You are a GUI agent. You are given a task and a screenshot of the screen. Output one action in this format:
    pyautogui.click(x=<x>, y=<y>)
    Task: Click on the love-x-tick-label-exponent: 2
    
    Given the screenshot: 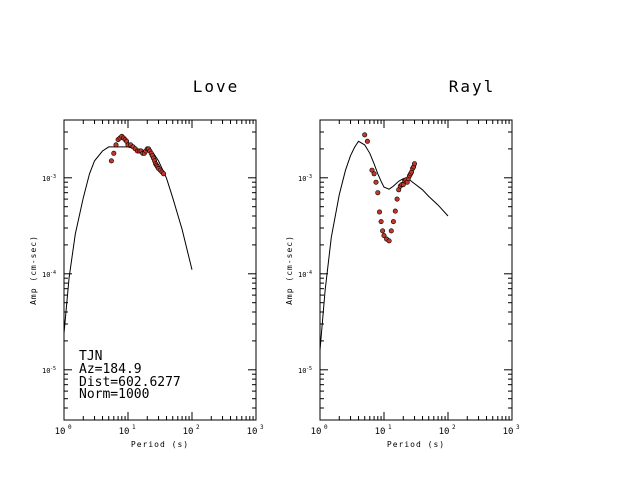 What is the action you would take?
    pyautogui.click(x=198, y=427)
    